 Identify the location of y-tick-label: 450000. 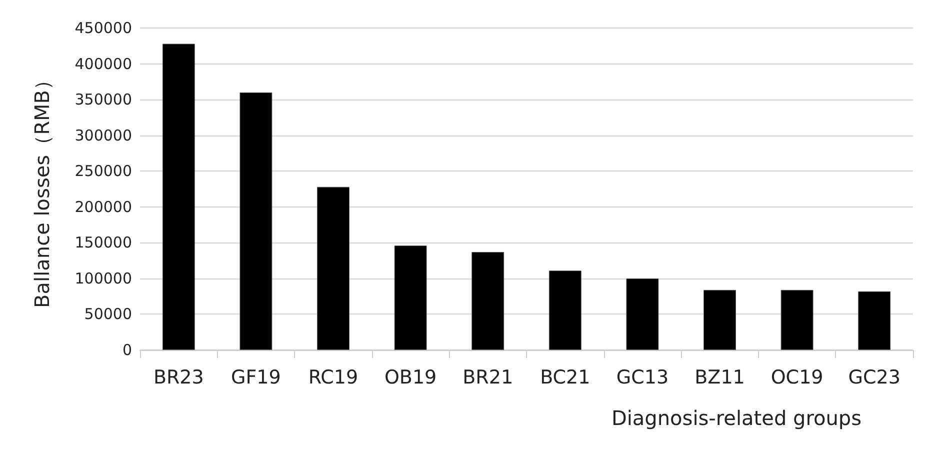
(103, 28).